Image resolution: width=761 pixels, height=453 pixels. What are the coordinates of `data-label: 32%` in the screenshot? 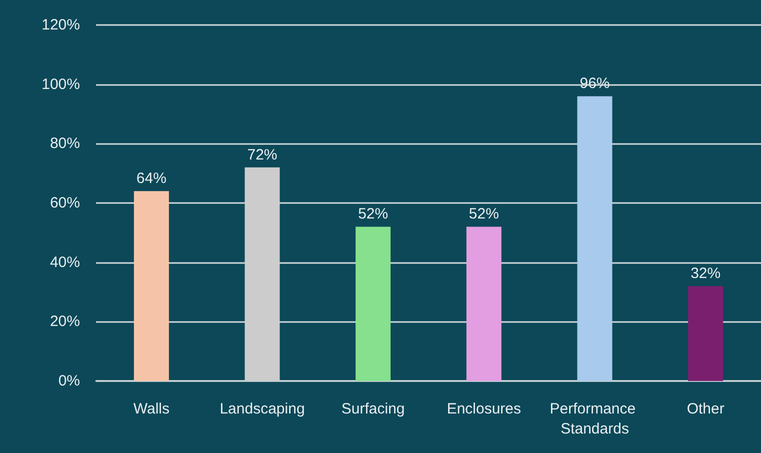 It's located at (705, 273).